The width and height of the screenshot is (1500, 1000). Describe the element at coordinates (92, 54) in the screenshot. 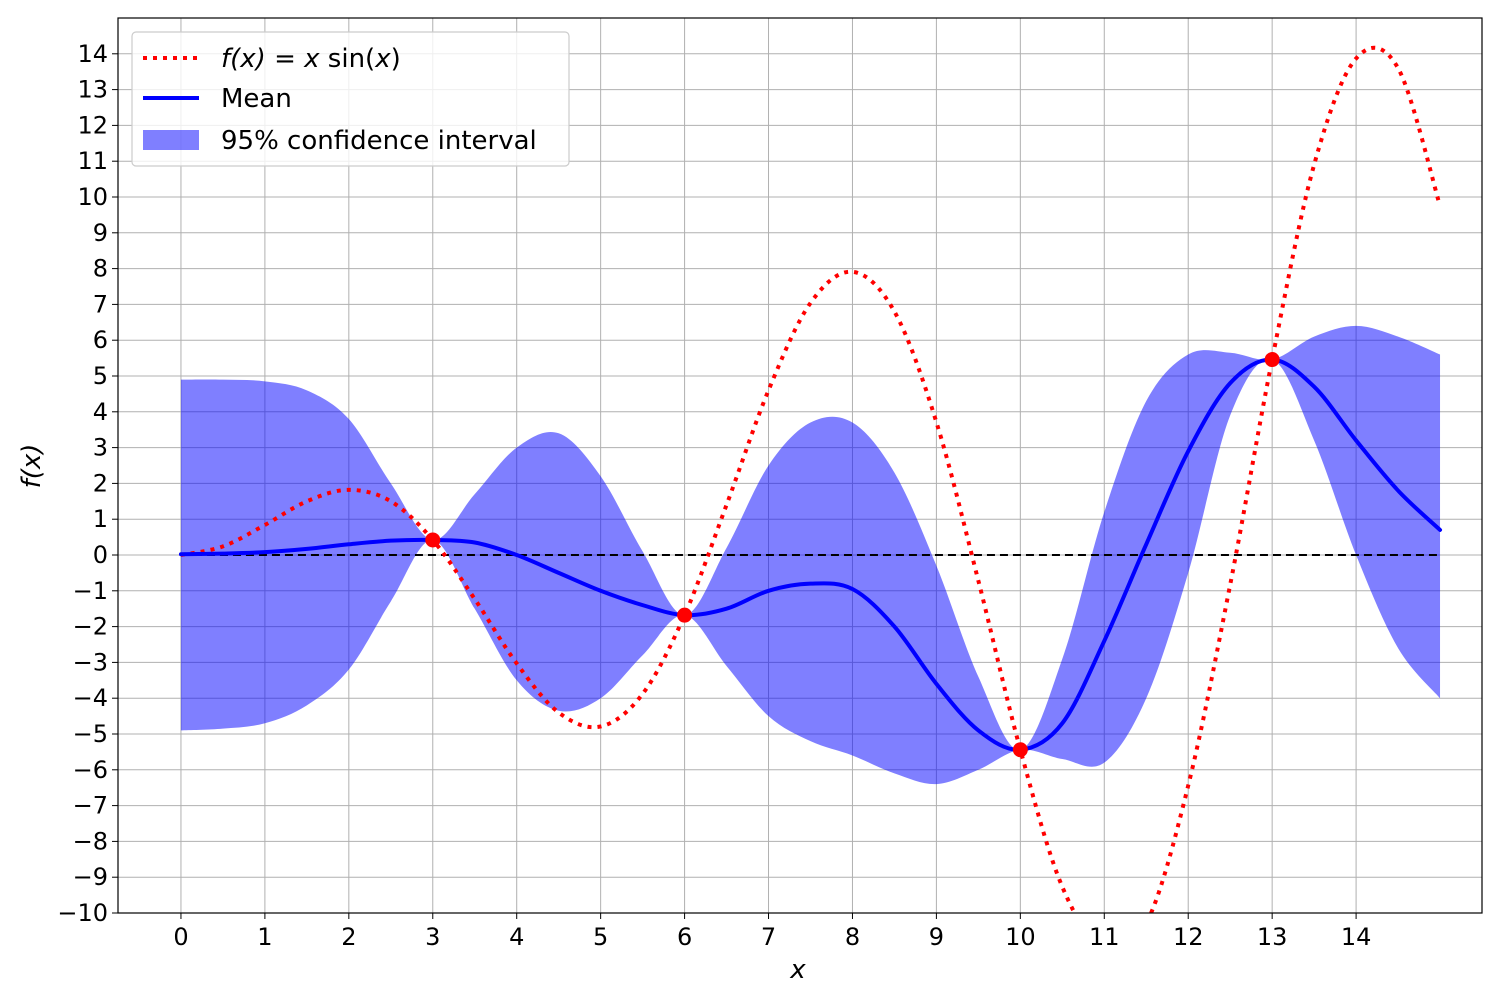

I see `y-tick-label: 14` at that location.